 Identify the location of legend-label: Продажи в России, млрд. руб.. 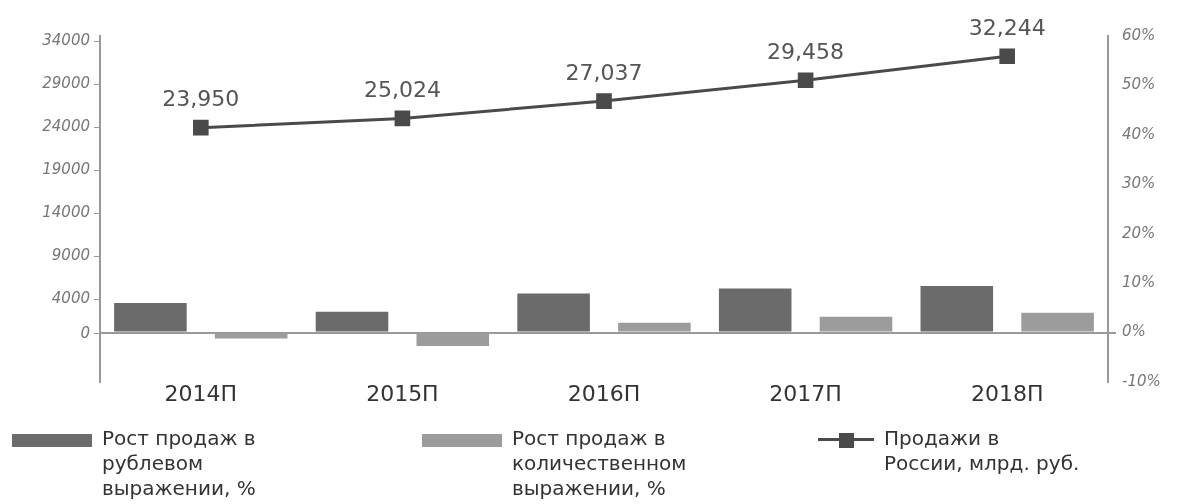
(982, 451).